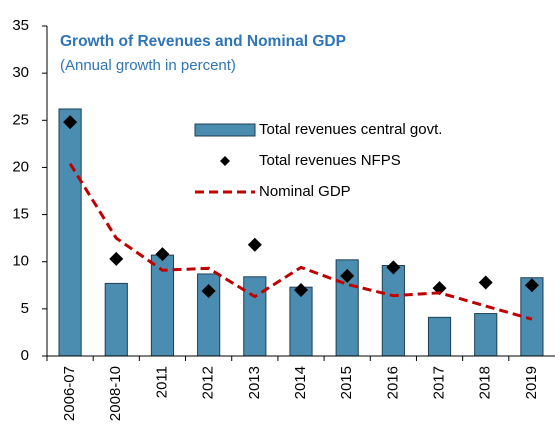 This screenshot has height=442, width=560. What do you see at coordinates (161, 382) in the screenshot?
I see `x-tick-label: 2011` at bounding box center [161, 382].